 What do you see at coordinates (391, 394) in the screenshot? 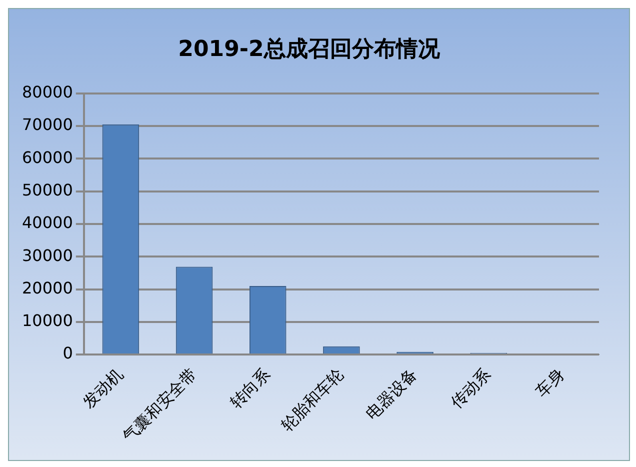
I see `x-tick-label: 电器设备` at bounding box center [391, 394].